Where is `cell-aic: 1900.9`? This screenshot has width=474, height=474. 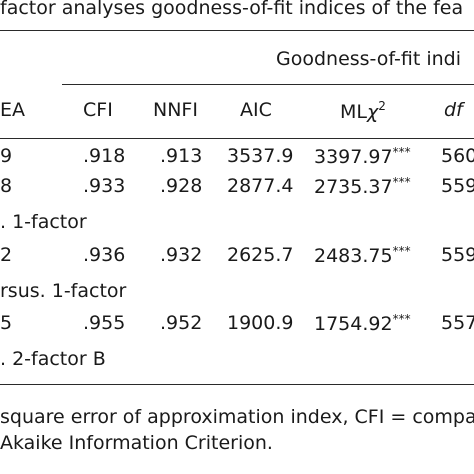 cell-aic: 1900.9 is located at coordinates (260, 323).